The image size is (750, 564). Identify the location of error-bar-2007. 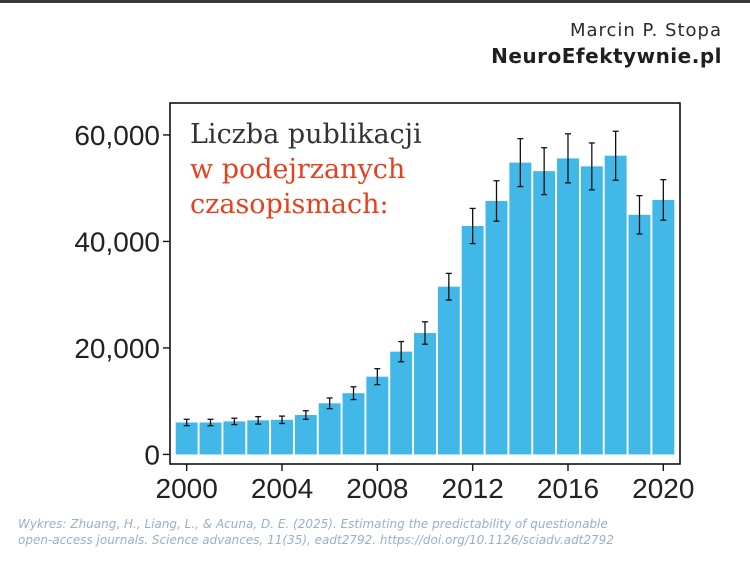
(353, 393).